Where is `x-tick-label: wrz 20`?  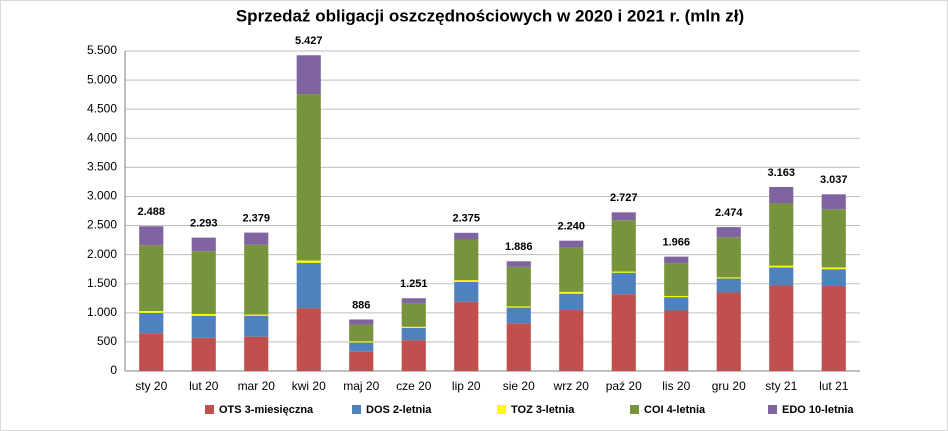 x-tick-label: wrz 20 is located at coordinates (571, 386).